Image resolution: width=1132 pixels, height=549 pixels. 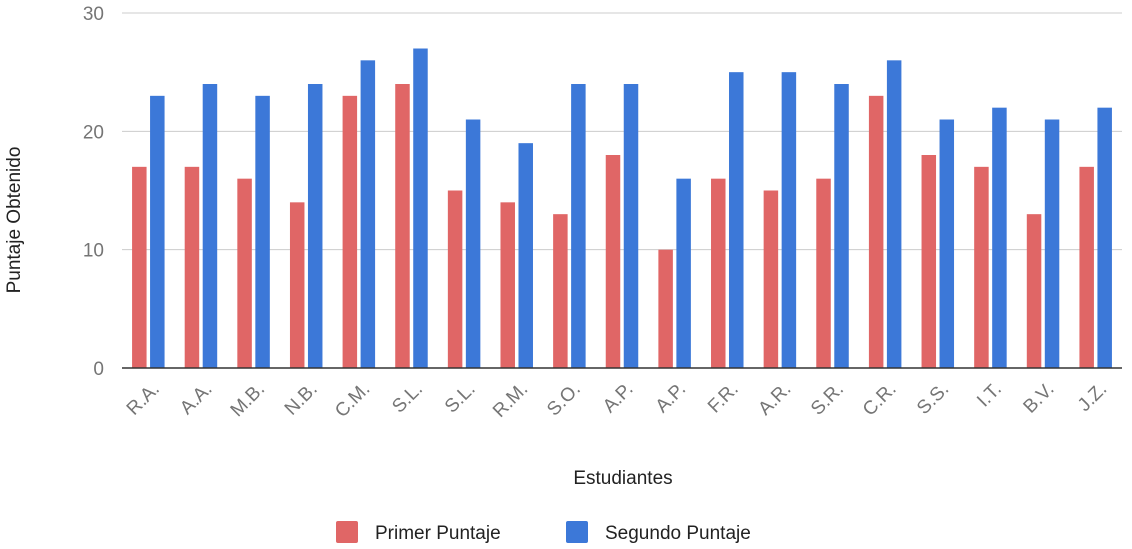 What do you see at coordinates (1092, 397) in the screenshot?
I see `x-tick-label: J.Z.` at bounding box center [1092, 397].